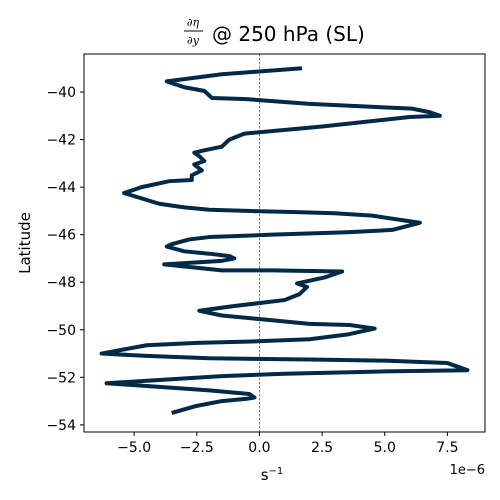 The width and height of the screenshot is (500, 500). I want to click on y-axis-label: Latitude, so click(25, 243).